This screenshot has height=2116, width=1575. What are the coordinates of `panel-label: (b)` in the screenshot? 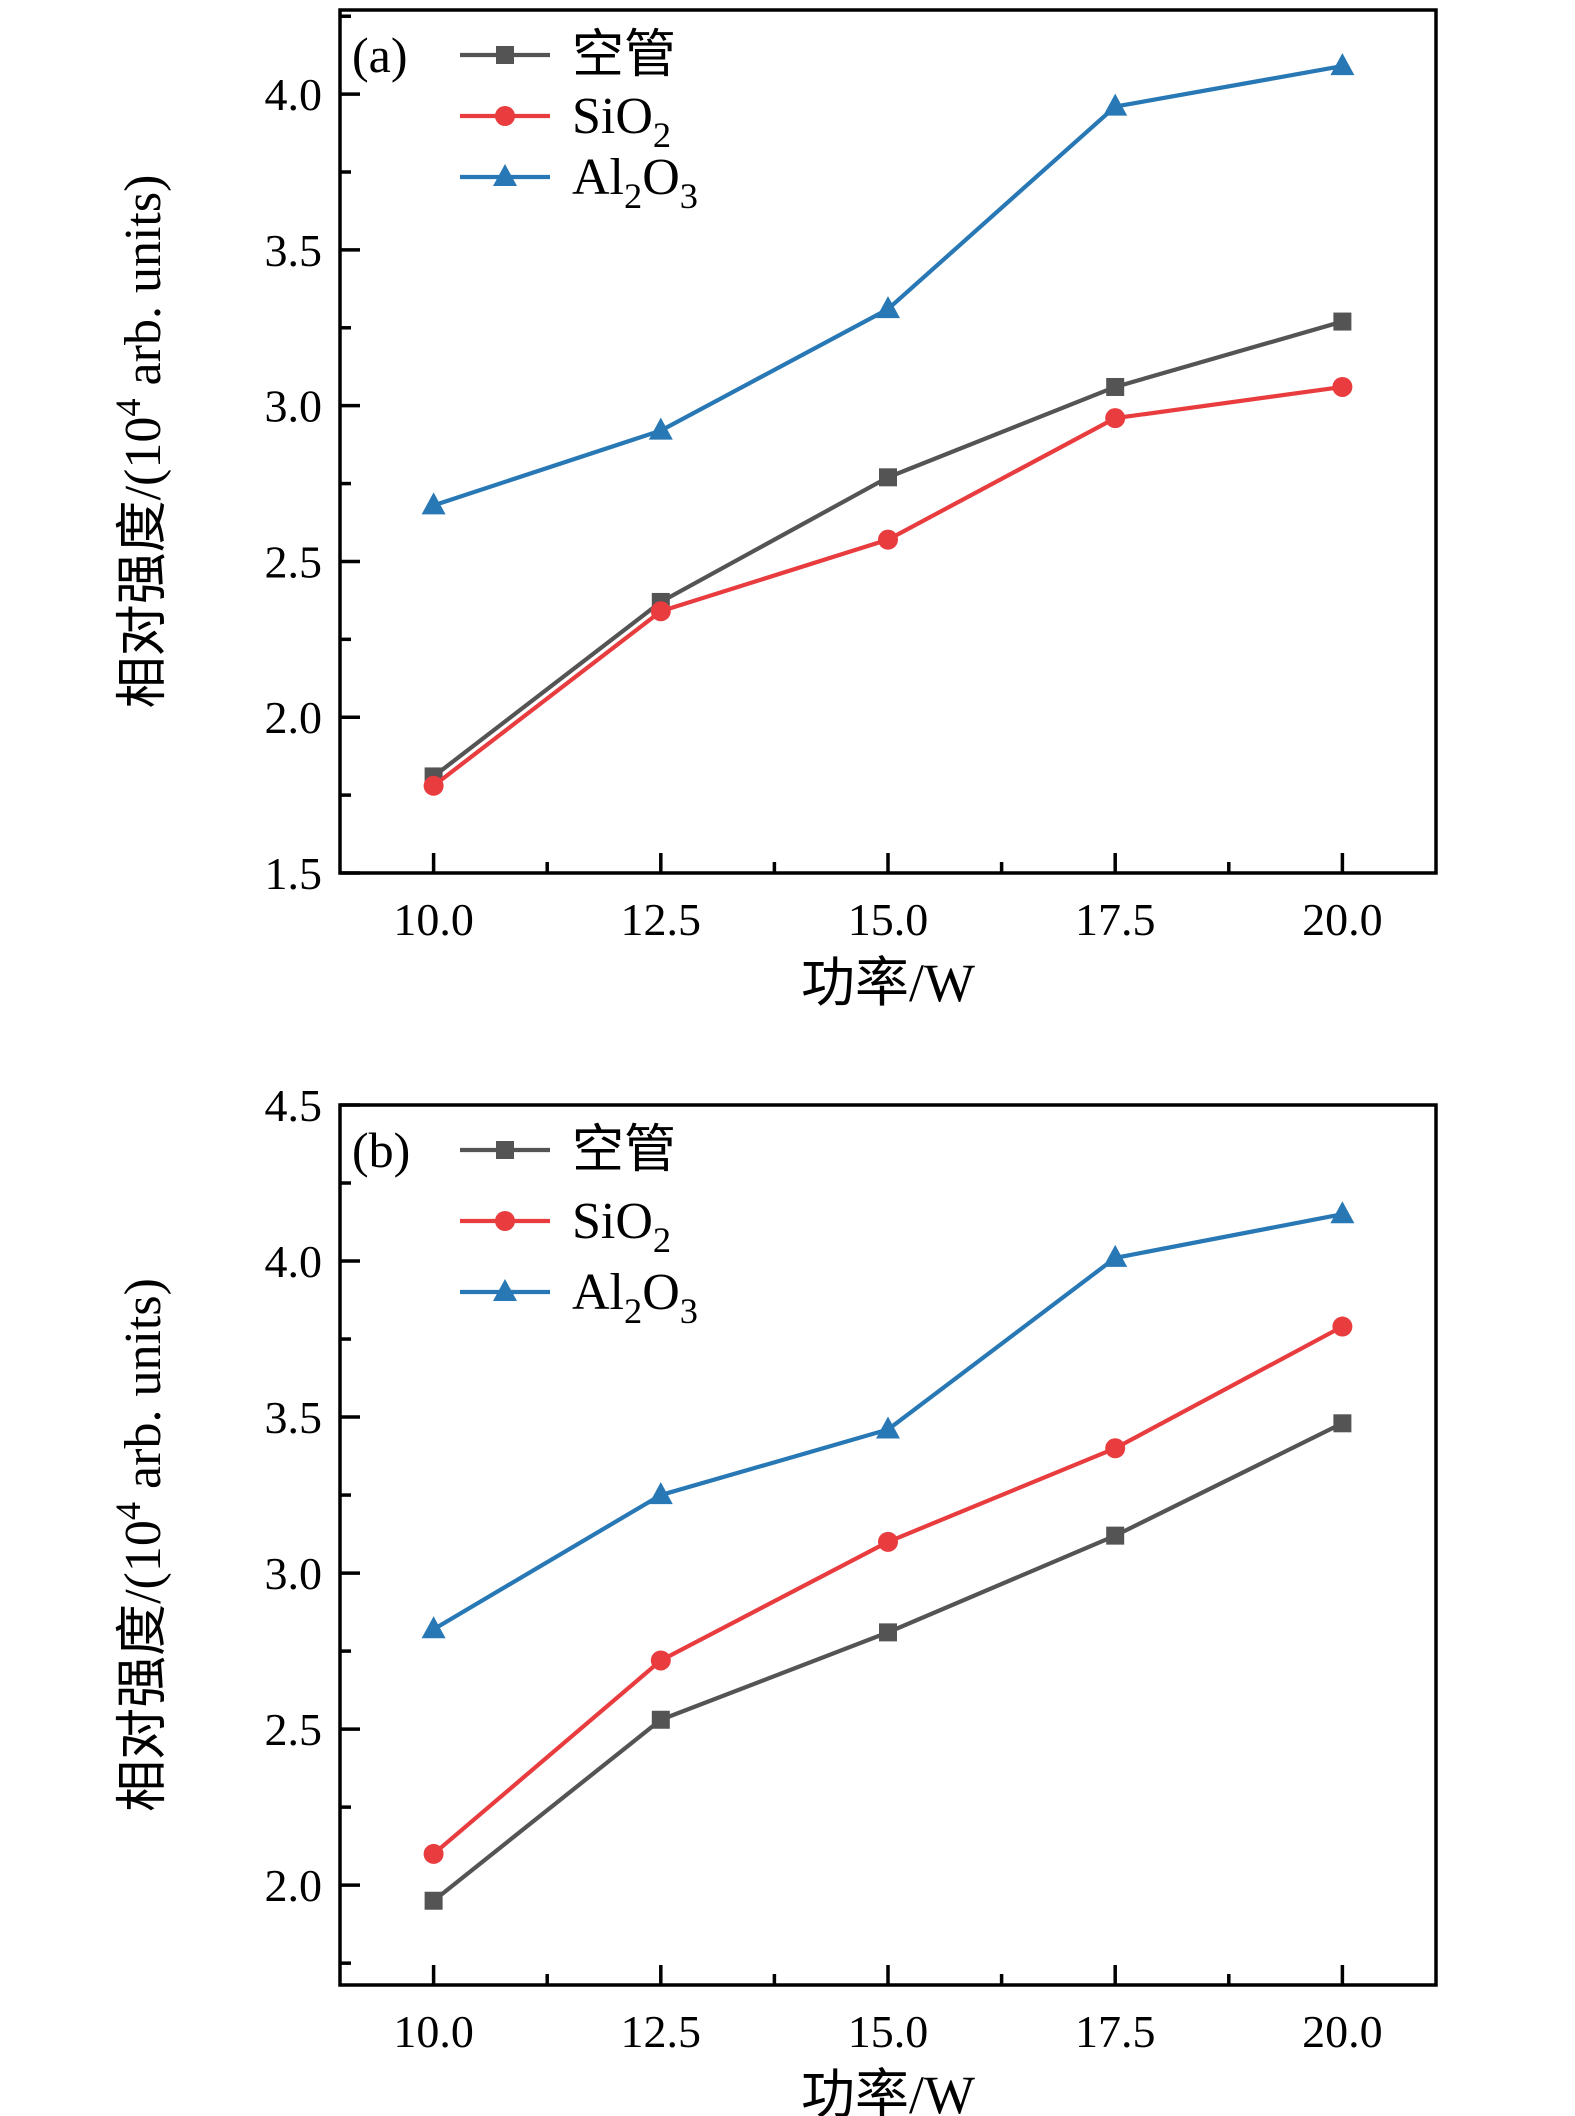 It's located at (381, 1150).